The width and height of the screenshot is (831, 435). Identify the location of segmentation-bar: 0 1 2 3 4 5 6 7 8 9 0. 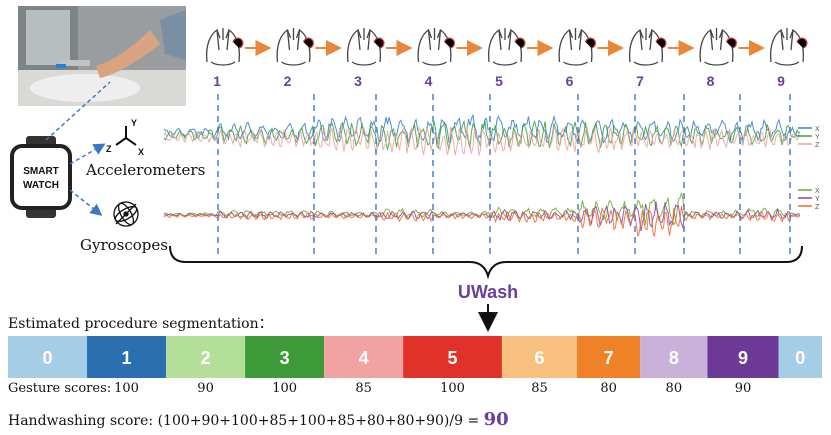
(415, 357).